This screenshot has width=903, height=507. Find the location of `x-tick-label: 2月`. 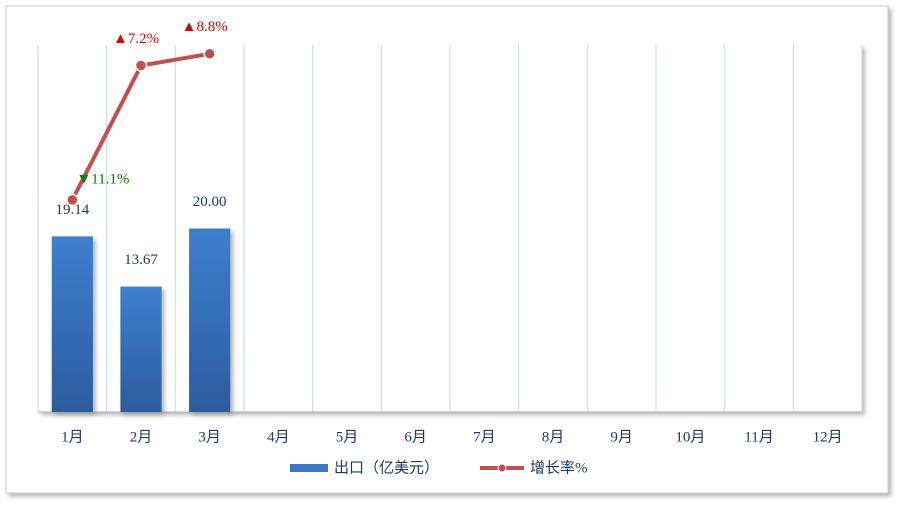

x-tick-label: 2月 is located at coordinates (141, 437).